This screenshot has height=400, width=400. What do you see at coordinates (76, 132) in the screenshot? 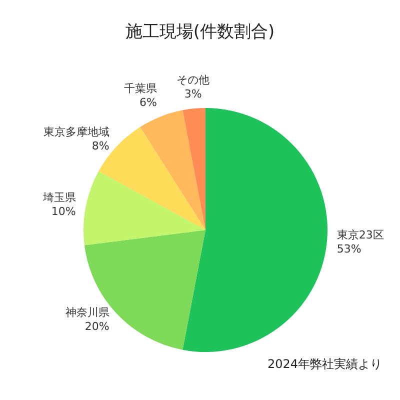
I see `slice-label: 東京多摩地域` at bounding box center [76, 132].